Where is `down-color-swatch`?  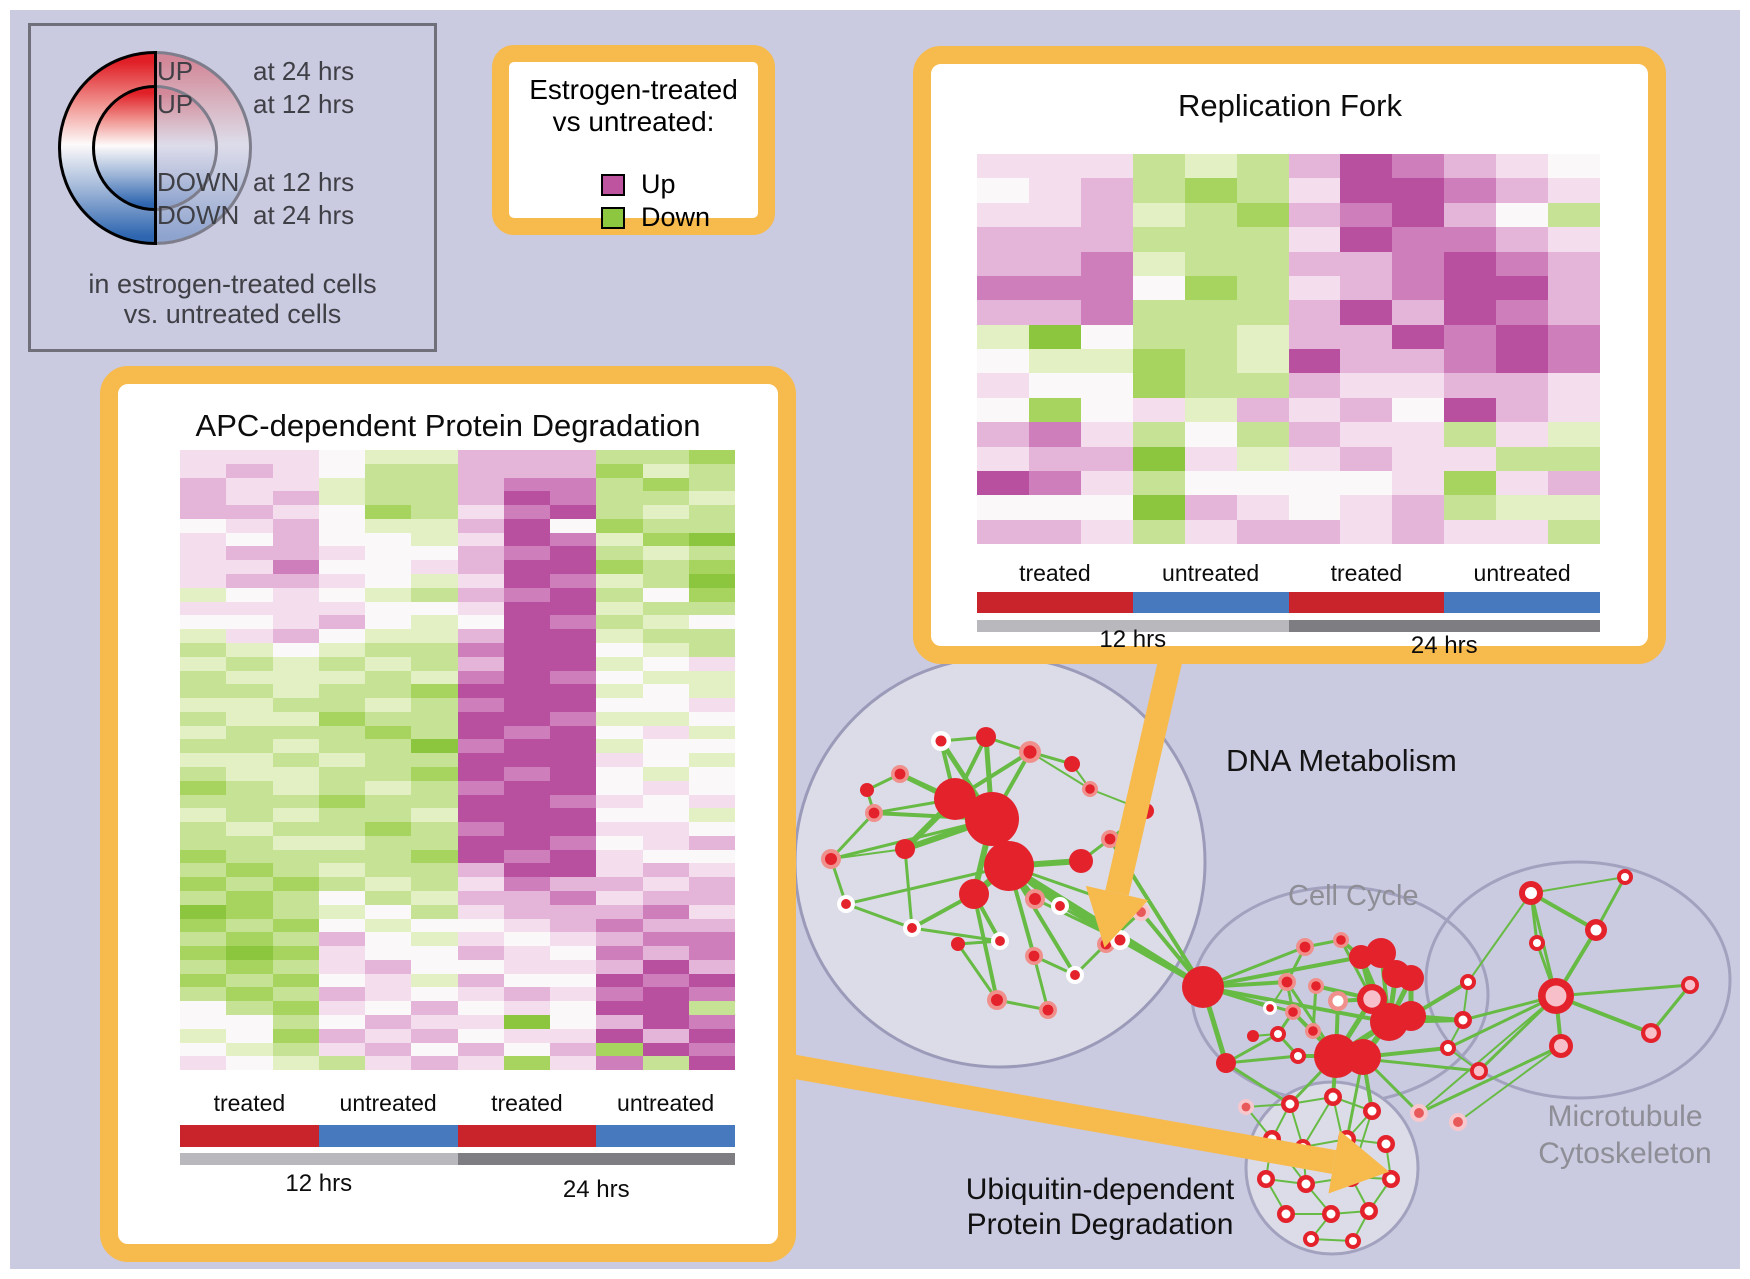
down-color-swatch is located at coordinates (613, 217).